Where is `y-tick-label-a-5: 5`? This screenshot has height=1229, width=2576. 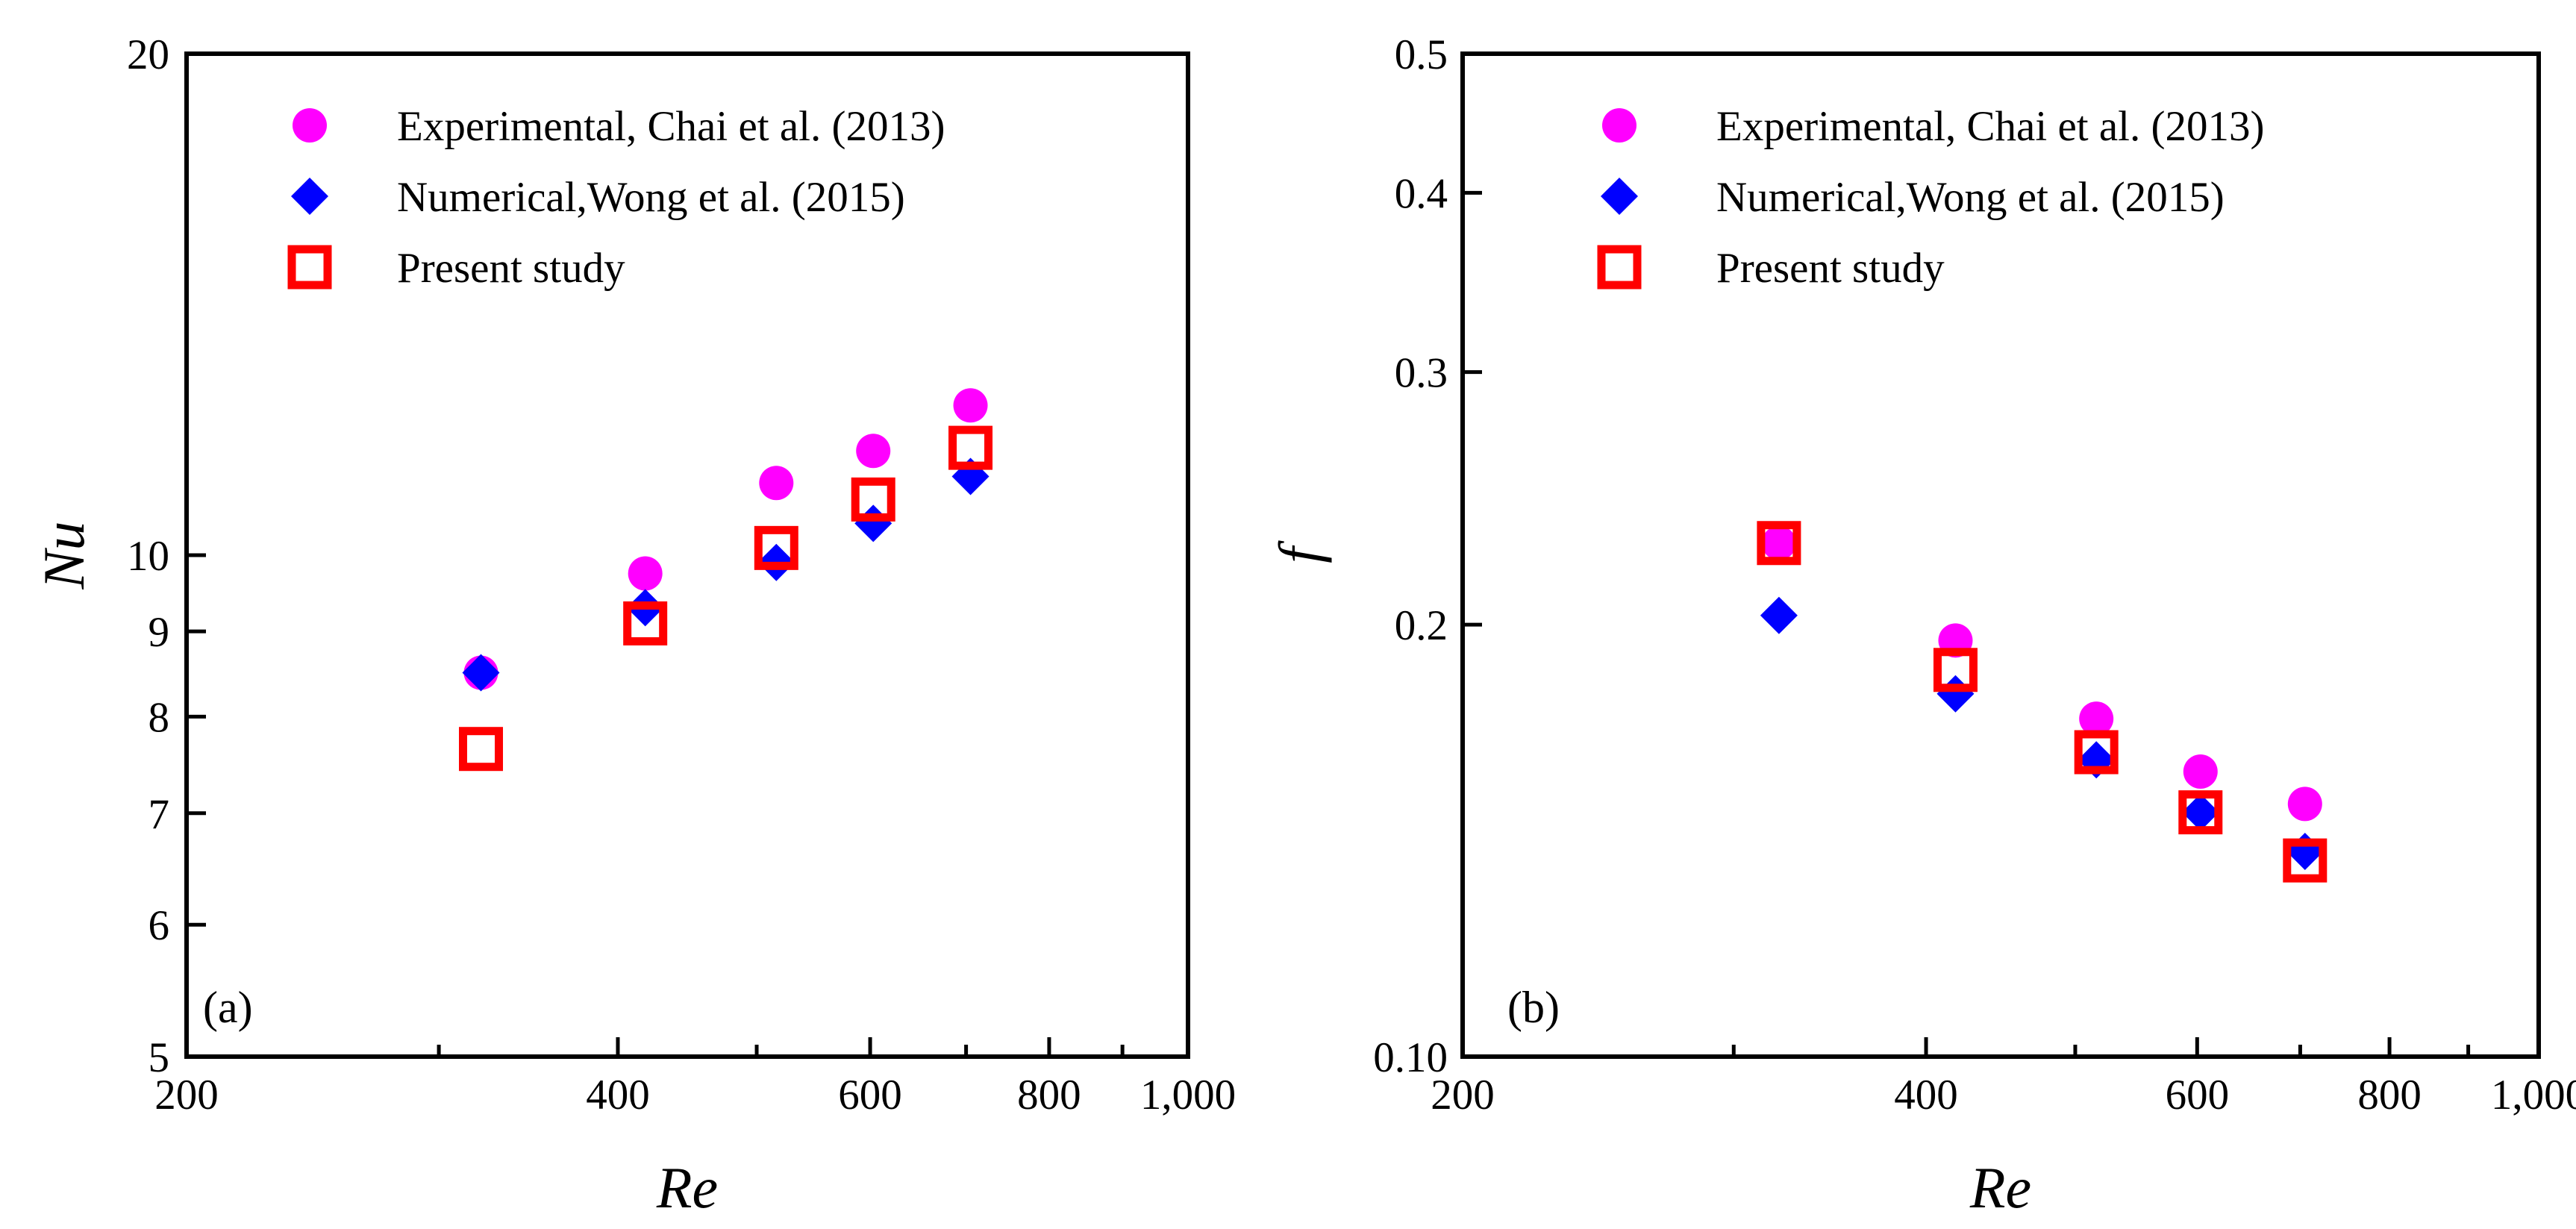 y-tick-label-a-5: 5 is located at coordinates (159, 1057).